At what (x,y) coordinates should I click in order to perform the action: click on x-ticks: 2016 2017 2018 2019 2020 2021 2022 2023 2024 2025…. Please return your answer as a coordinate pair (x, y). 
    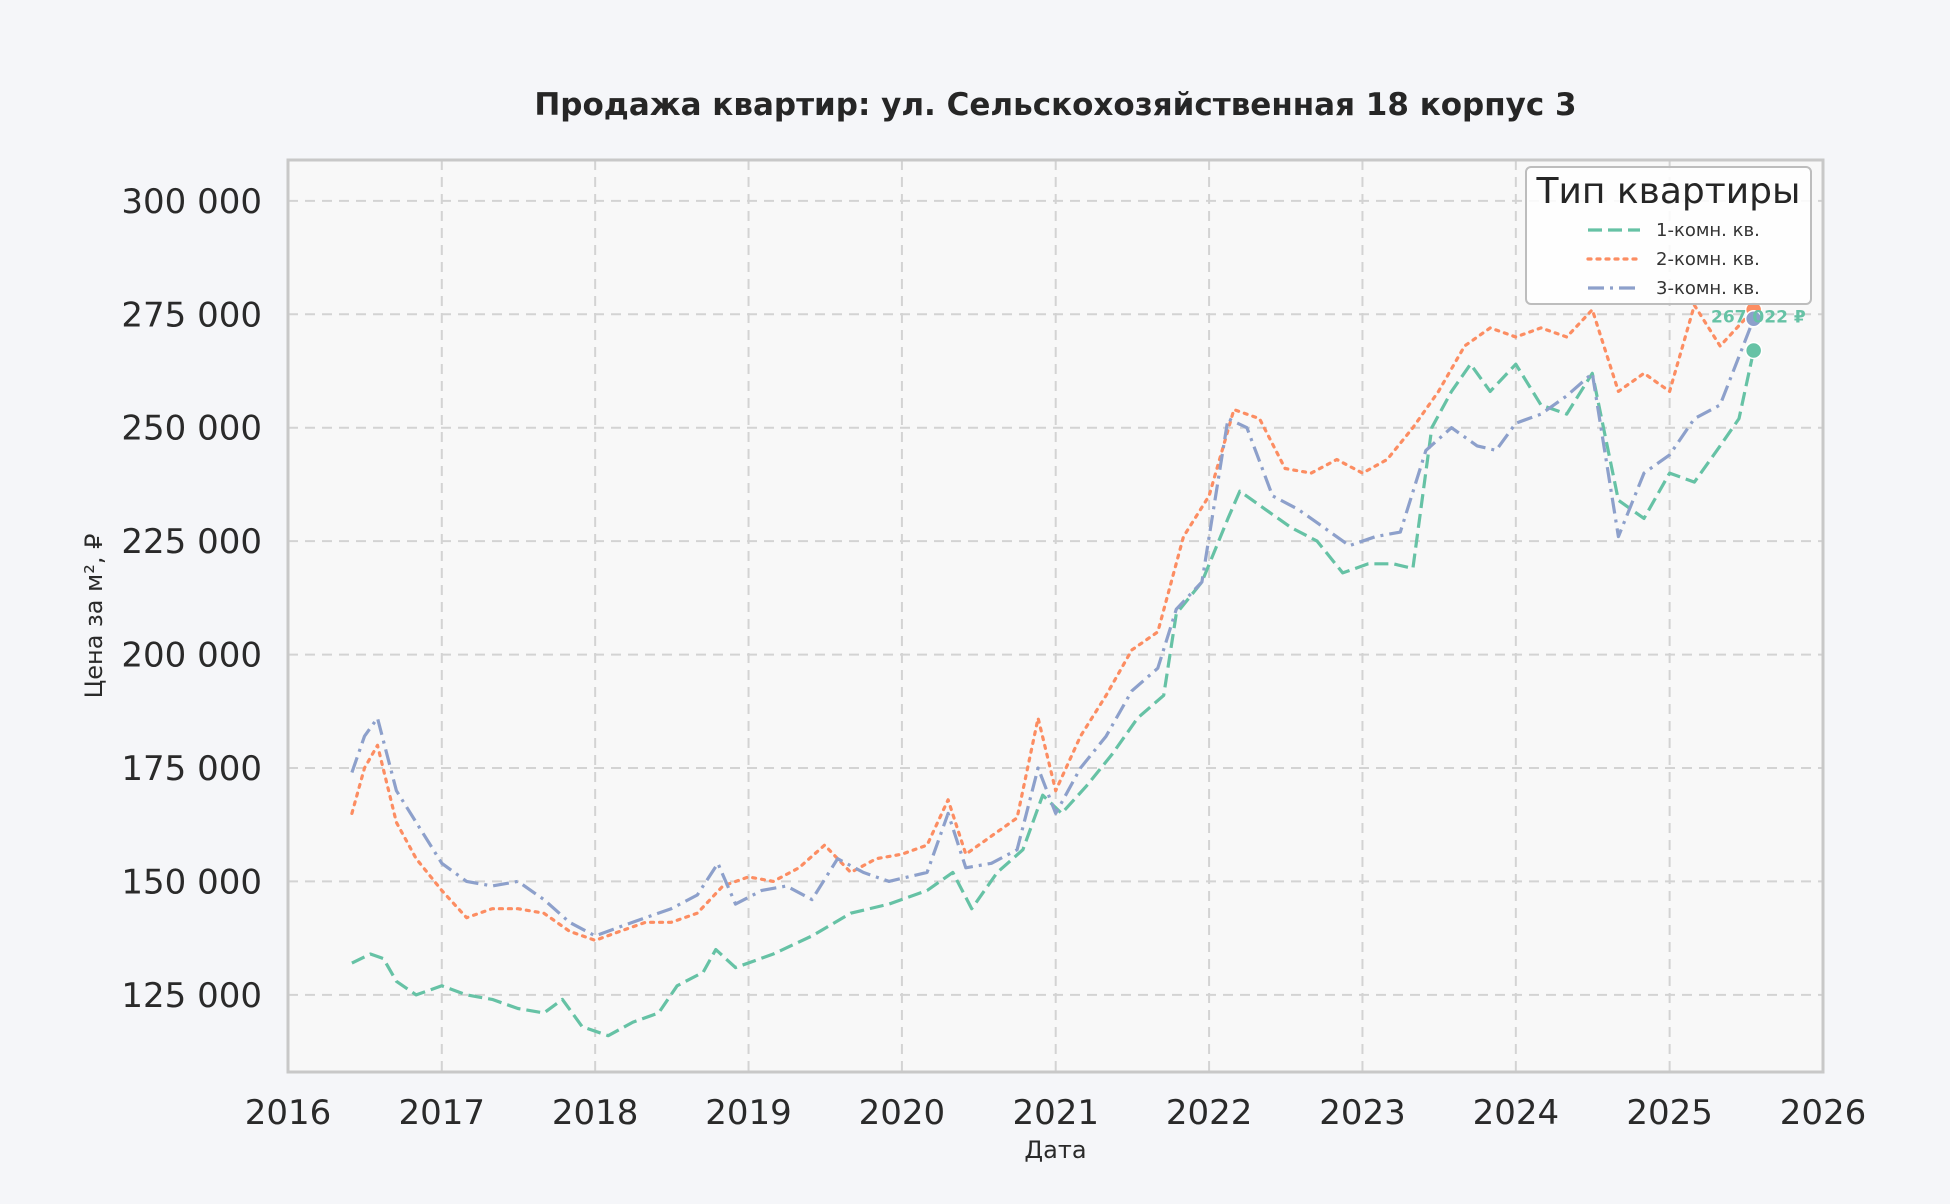
    Looking at the image, I should click on (1056, 1113).